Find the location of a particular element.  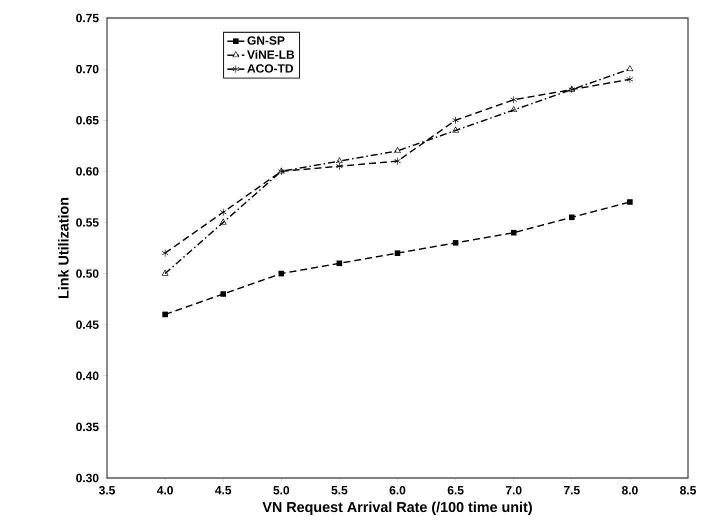

x-tick-label: 4.5 is located at coordinates (223, 490).